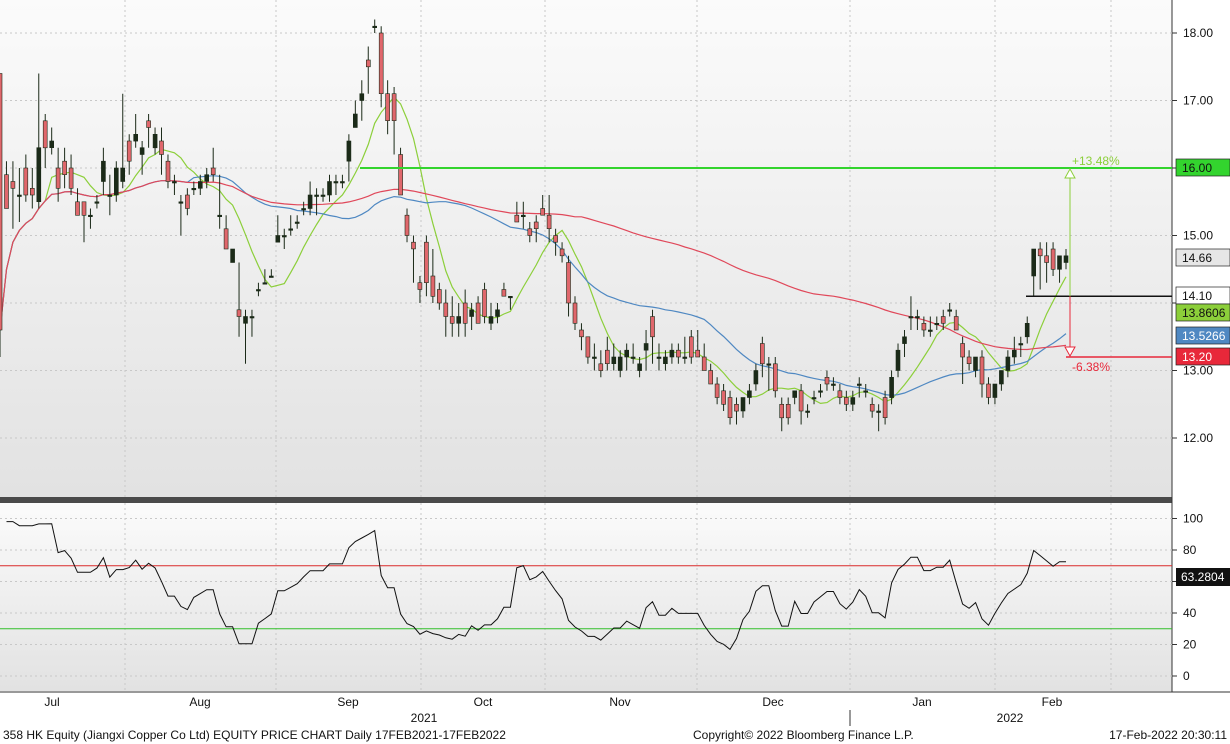 The image size is (1230, 744). What do you see at coordinates (1198, 438) in the screenshot?
I see `price-tick-label: 12.00` at bounding box center [1198, 438].